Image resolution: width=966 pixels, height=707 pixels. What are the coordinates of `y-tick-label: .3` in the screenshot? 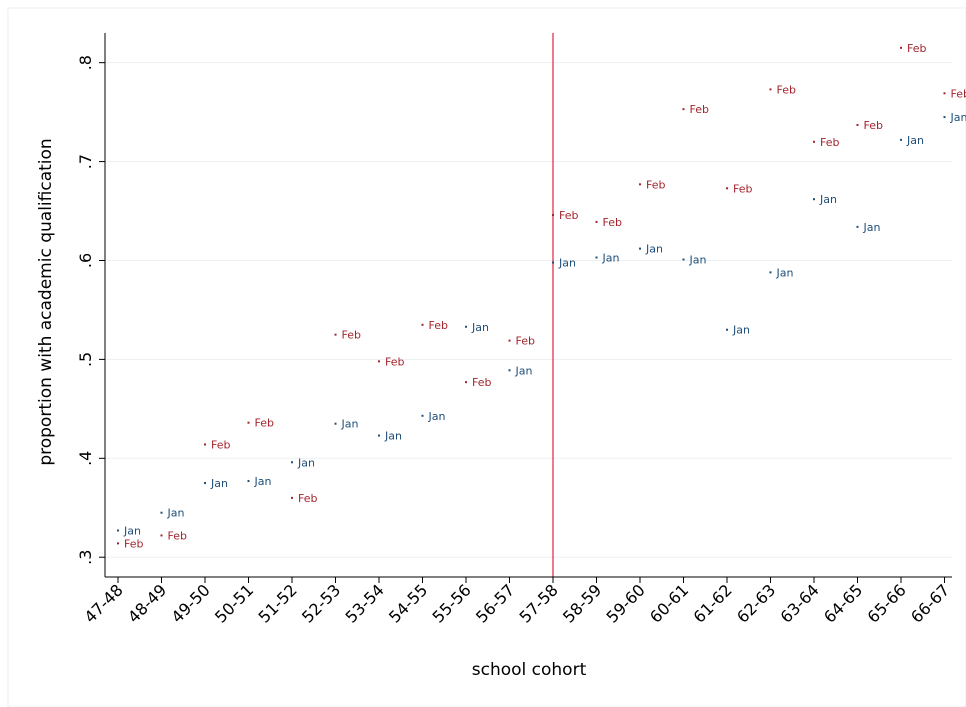 It's located at (85, 557).